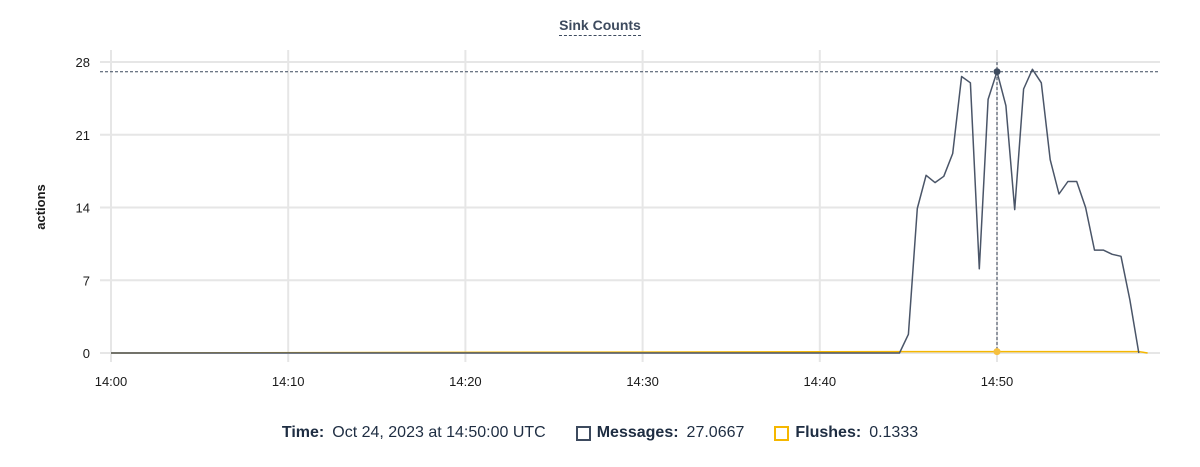 This screenshot has height=467, width=1200. I want to click on x-tick-label: 14:40, so click(820, 381).